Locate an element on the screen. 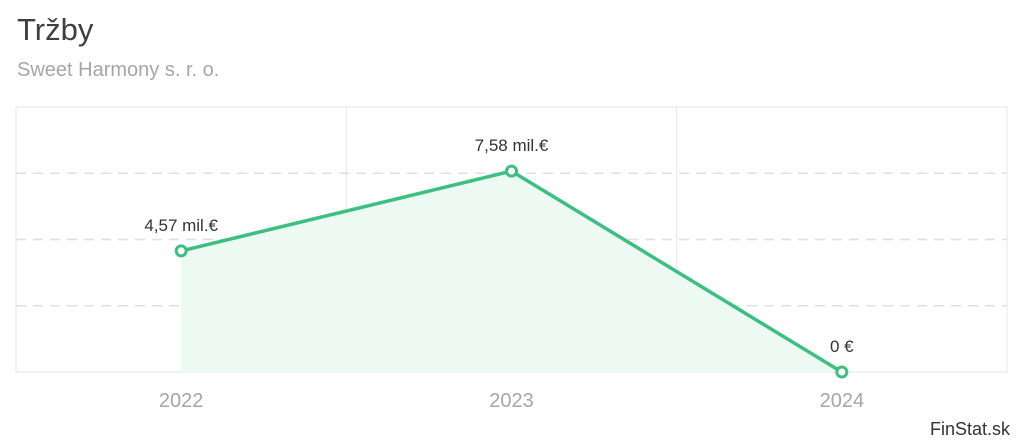  data-point-2022 is located at coordinates (181, 251).